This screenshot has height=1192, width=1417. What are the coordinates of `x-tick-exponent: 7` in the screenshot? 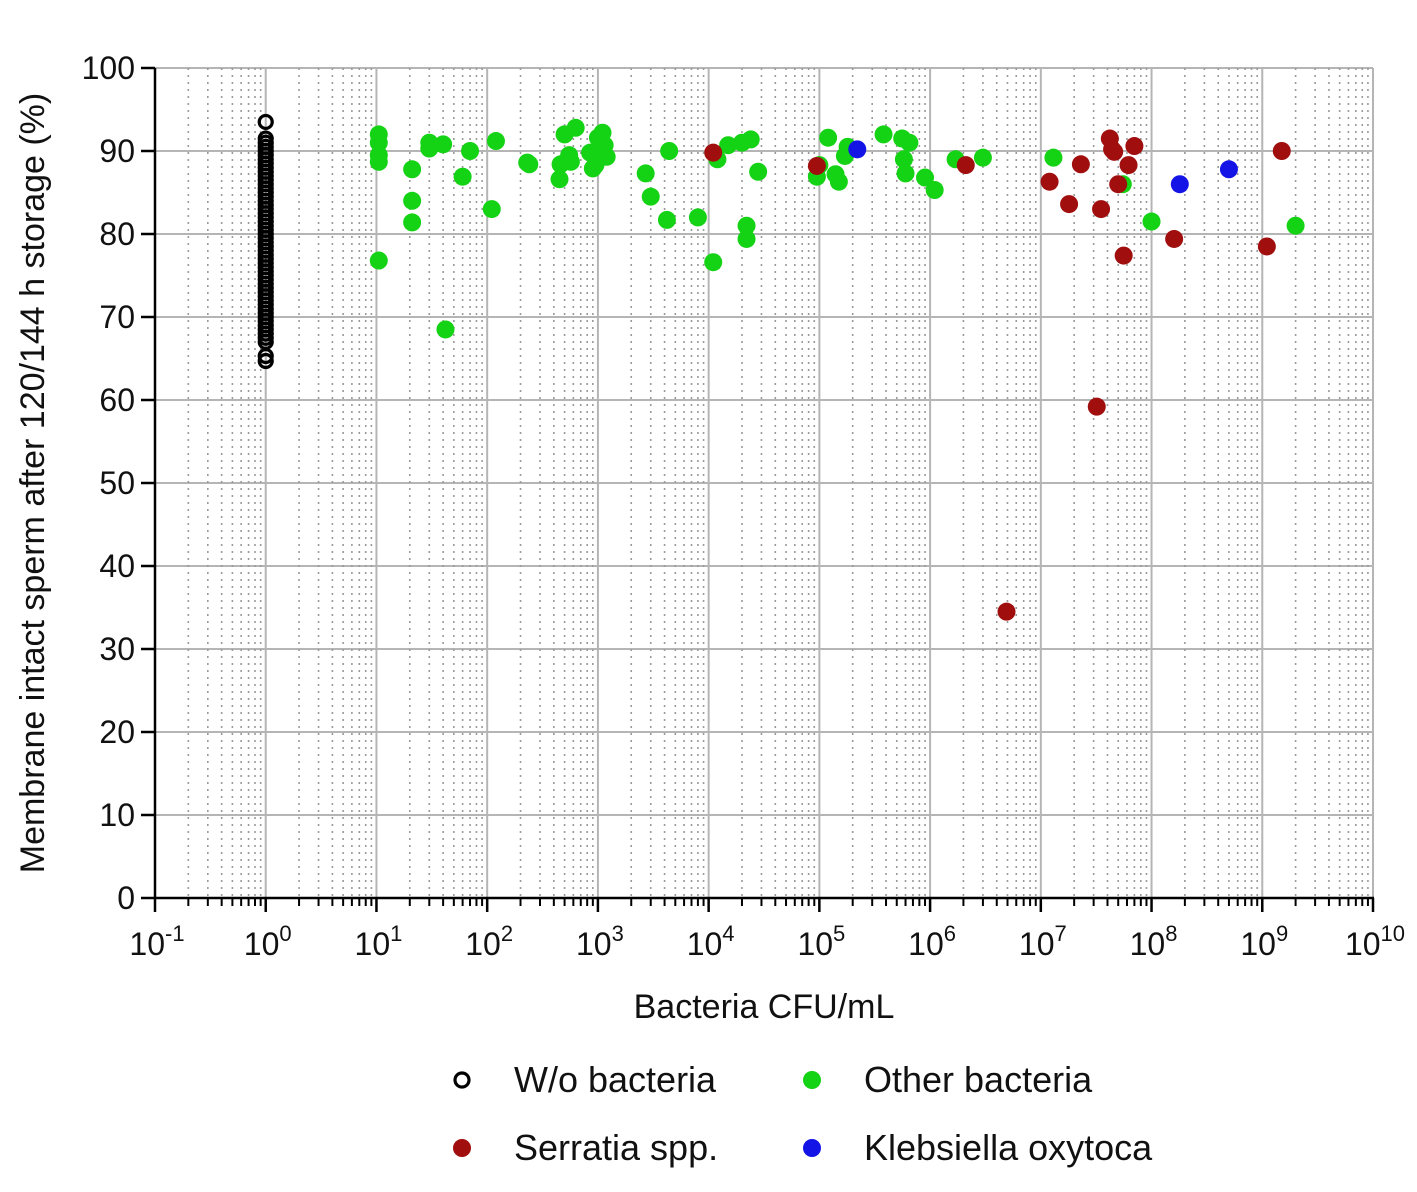 It's located at (1060, 933).